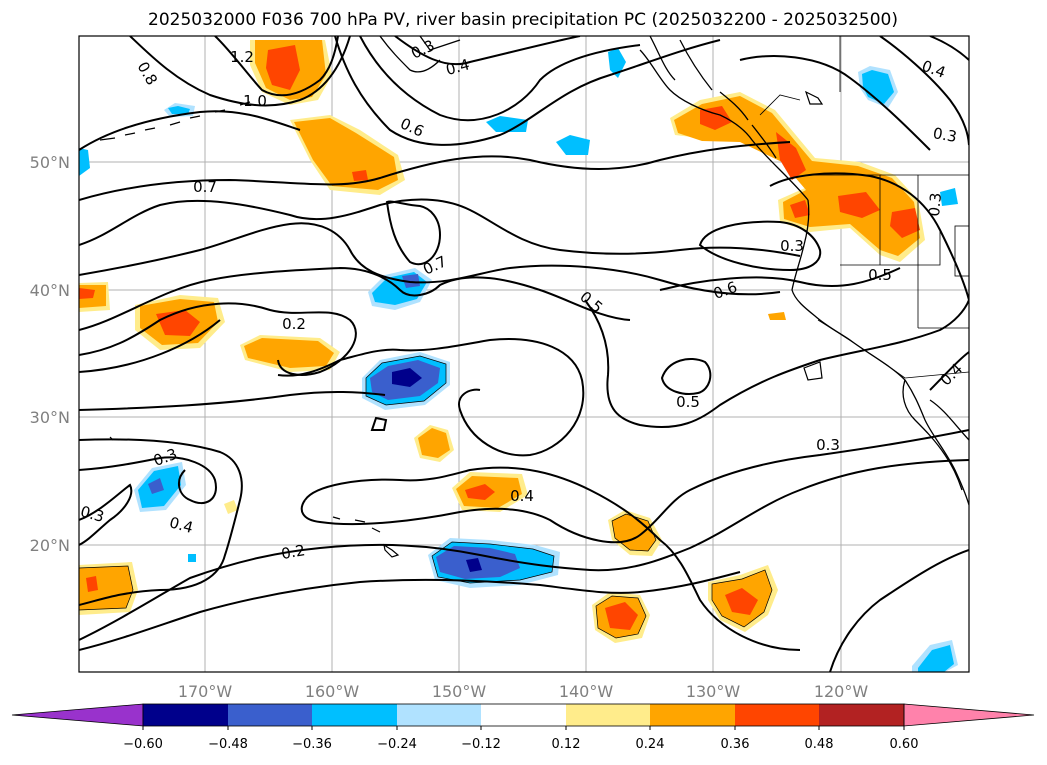 The height and width of the screenshot is (765, 1047). I want to click on coastline-bc, so click(713, 97).